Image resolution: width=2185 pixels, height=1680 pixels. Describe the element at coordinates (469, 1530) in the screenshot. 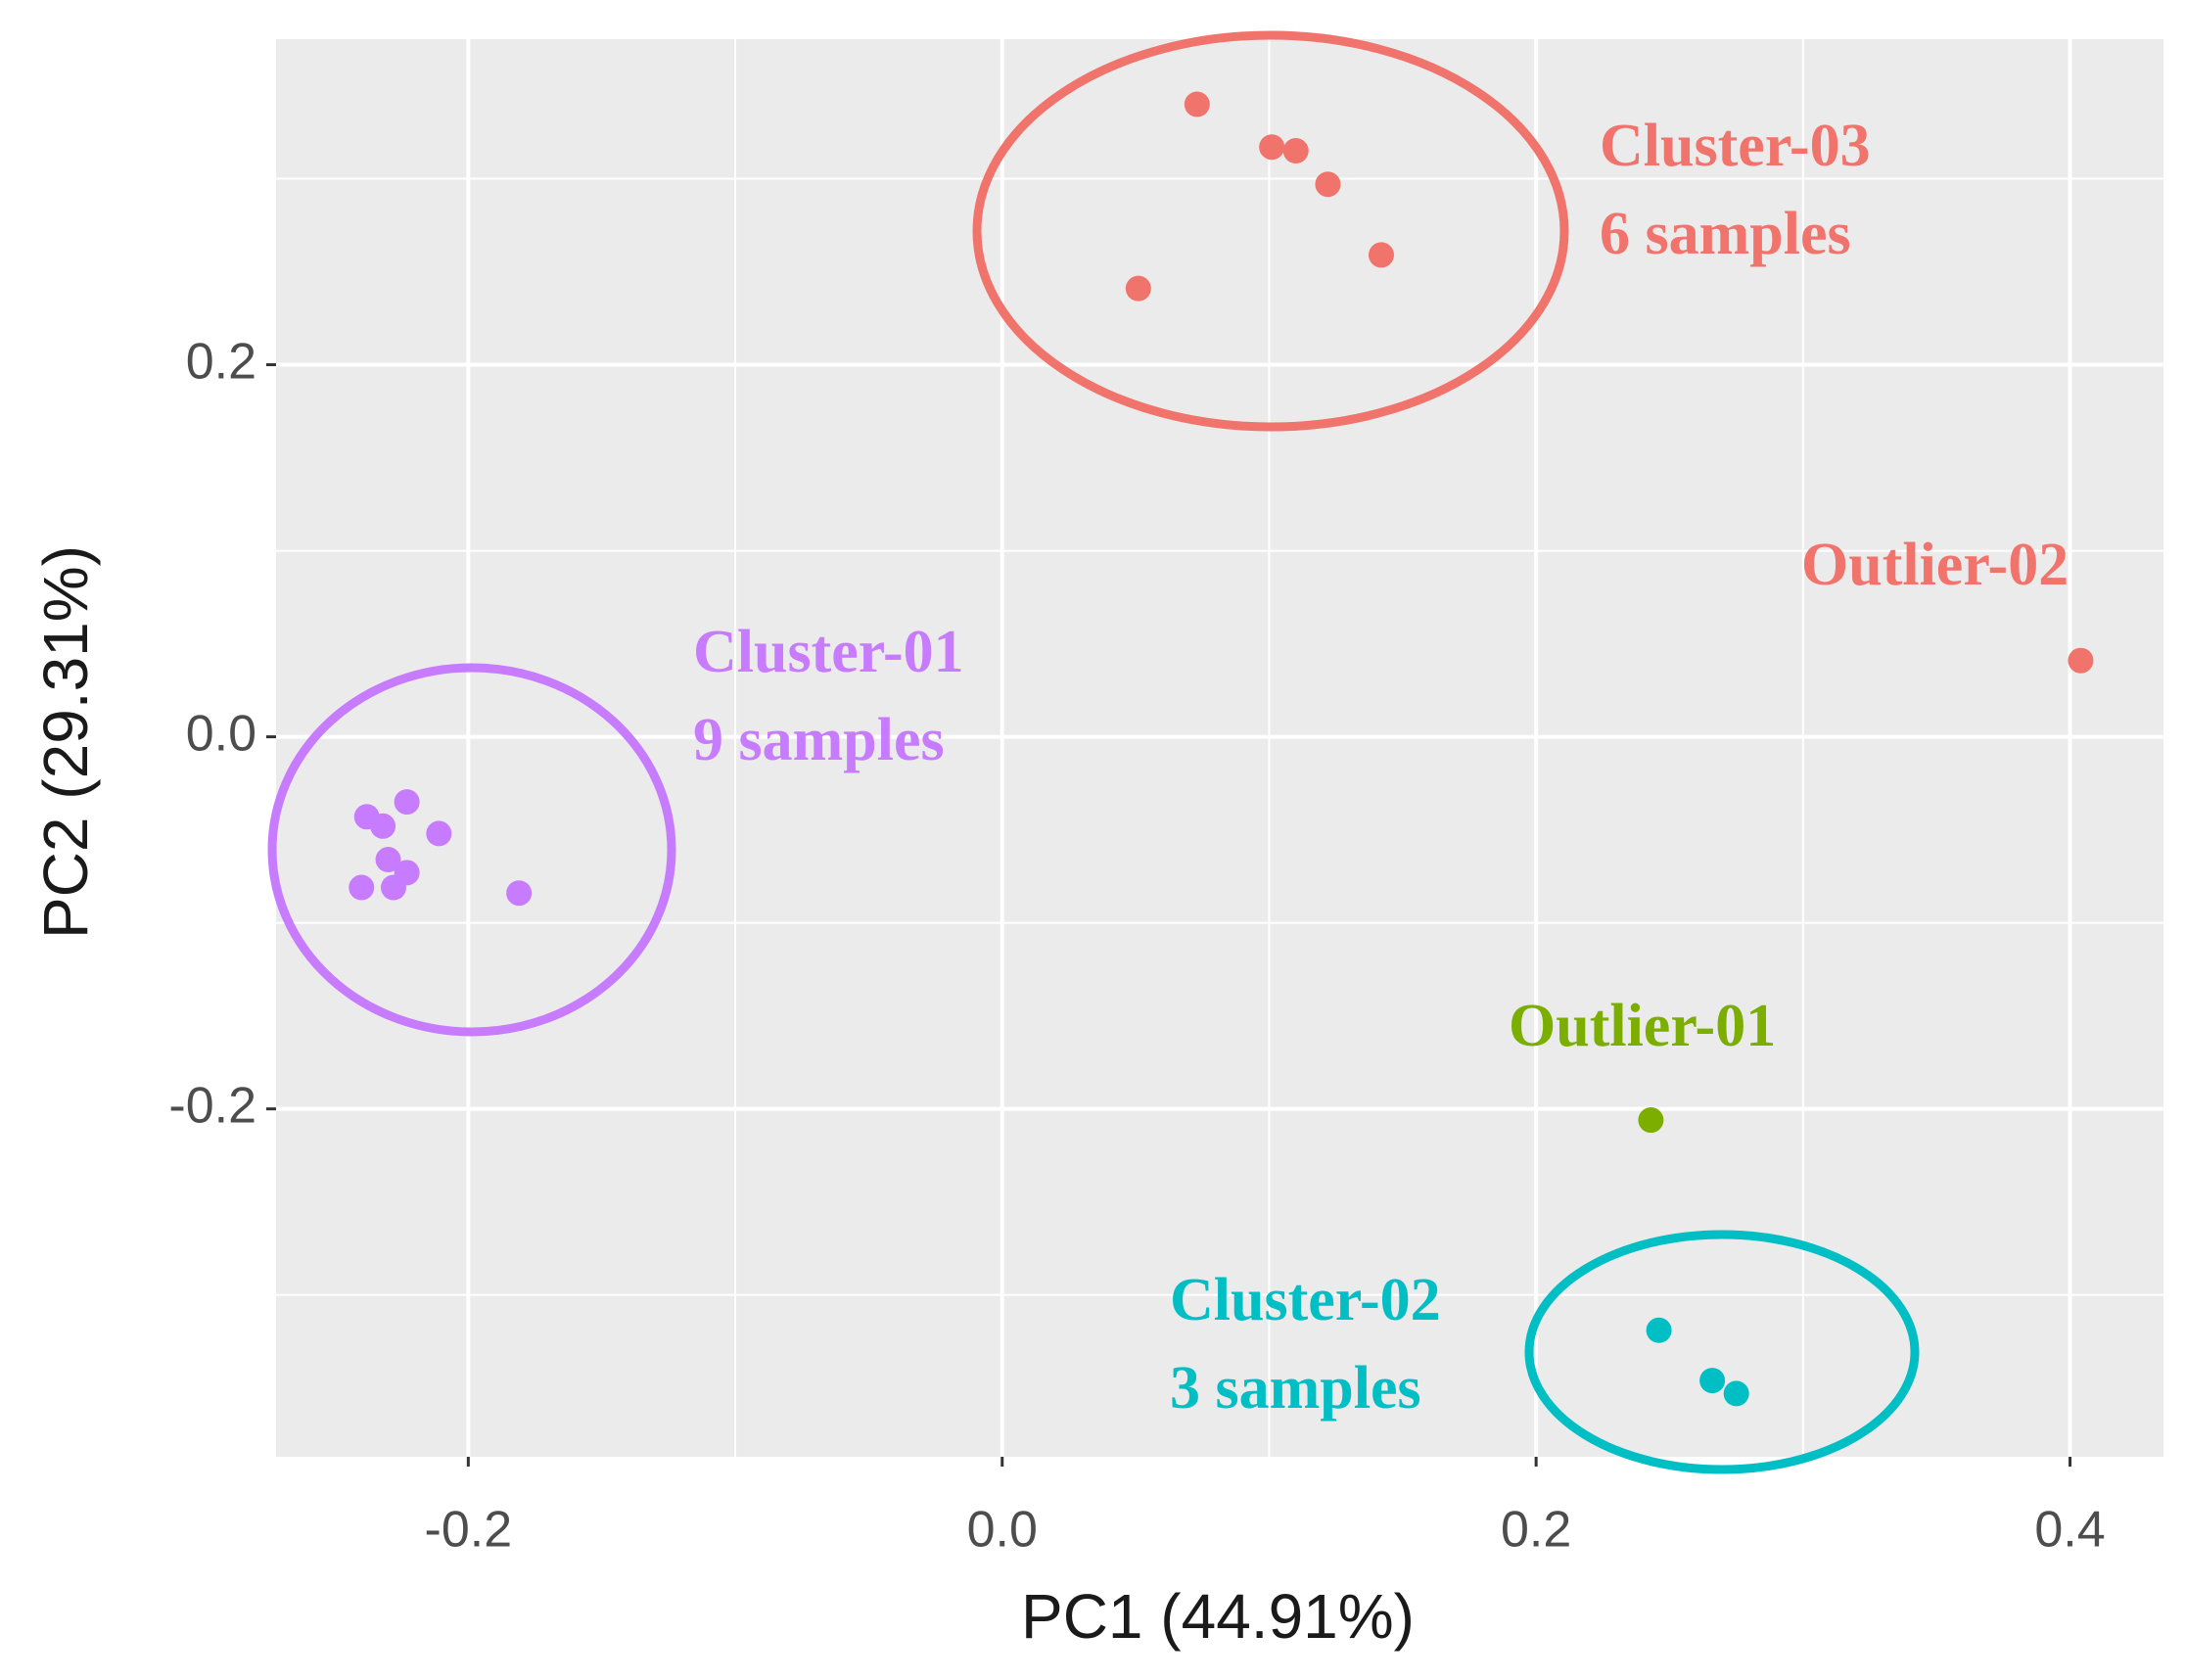

I see `x-tick-label: -0.2` at that location.